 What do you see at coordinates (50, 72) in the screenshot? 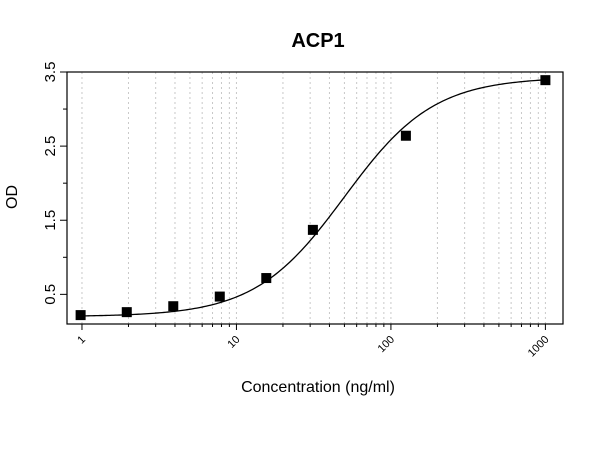
I see `y-tick-label: 3.5` at bounding box center [50, 72].